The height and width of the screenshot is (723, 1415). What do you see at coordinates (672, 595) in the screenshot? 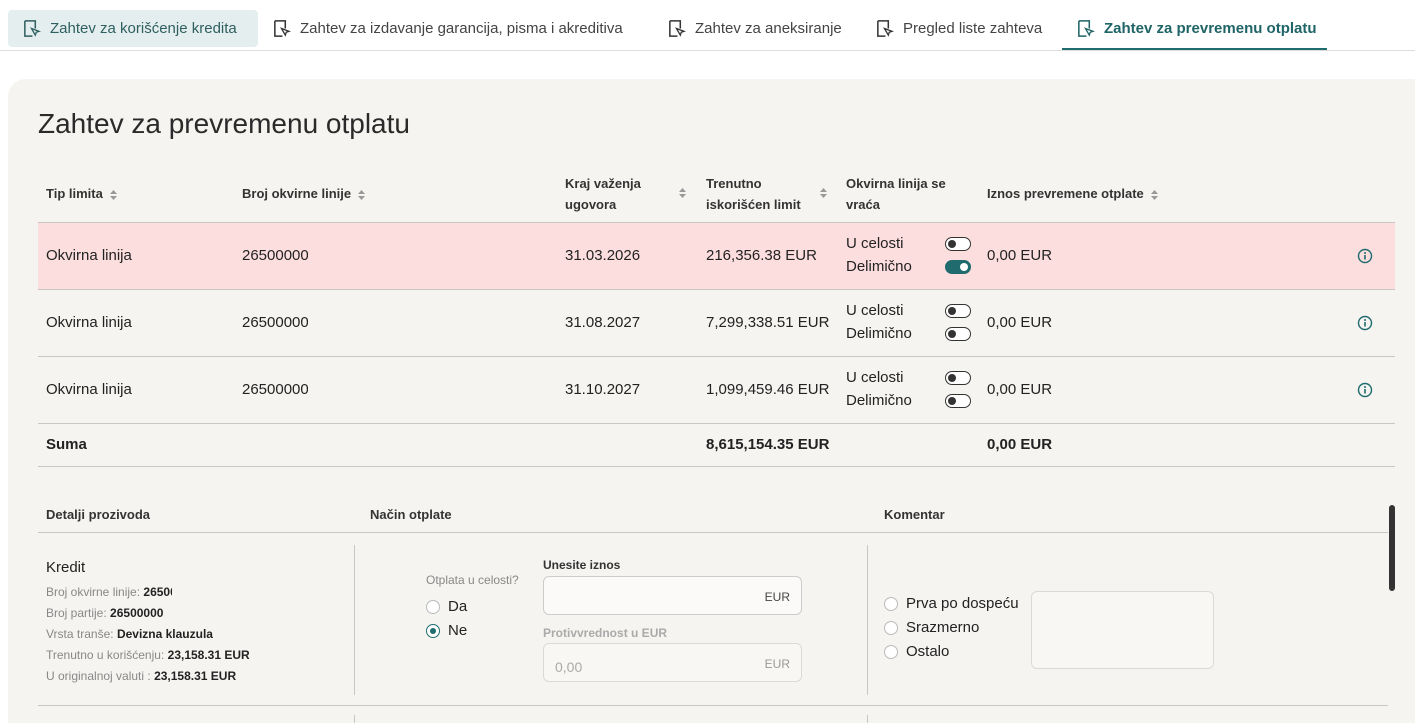
I see `amount-input: EUR` at bounding box center [672, 595].